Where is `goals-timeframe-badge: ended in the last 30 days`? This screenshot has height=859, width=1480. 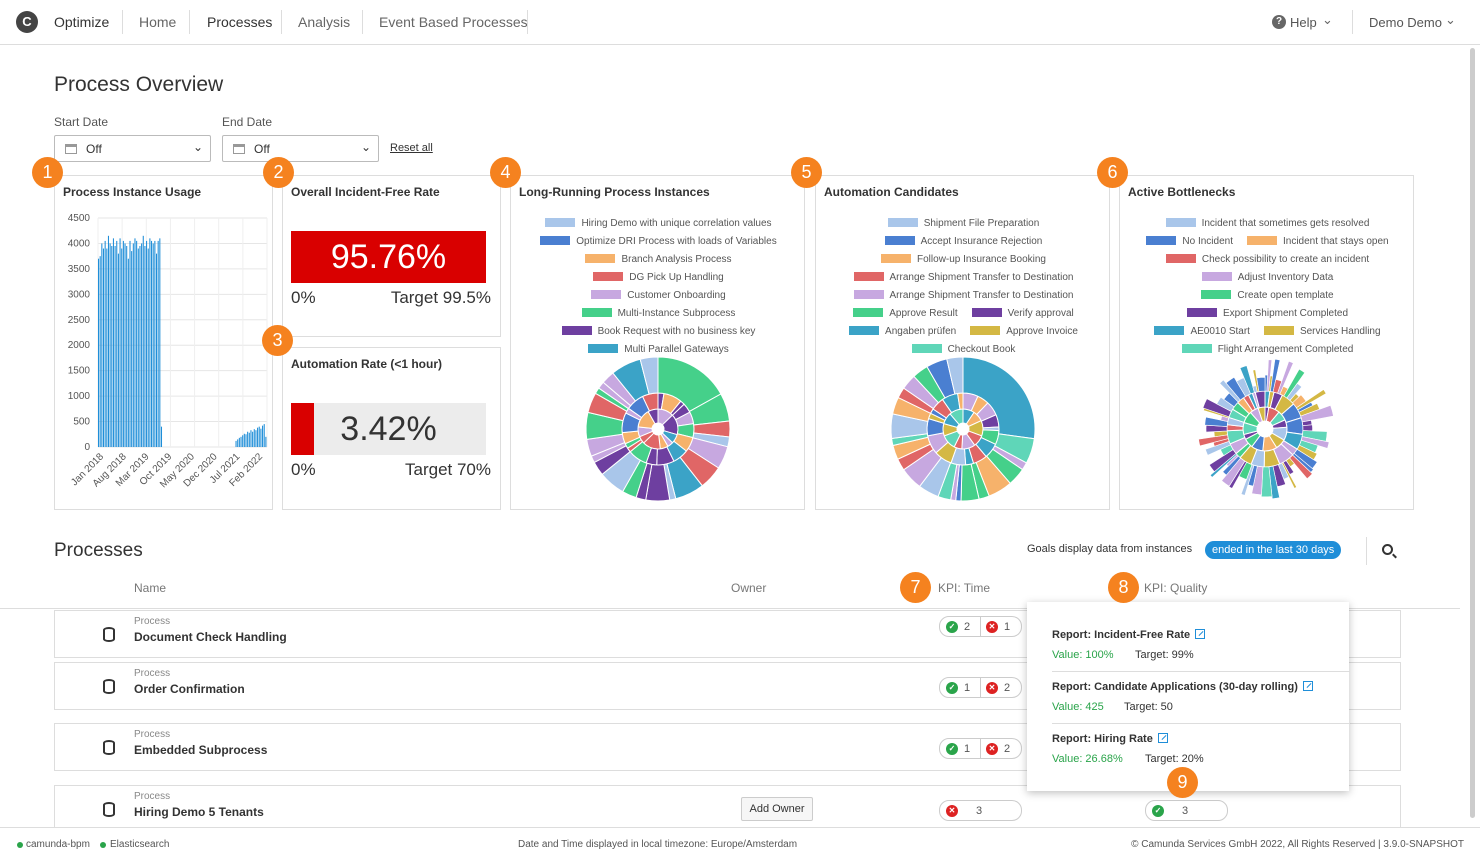
goals-timeframe-badge: ended in the last 30 days is located at coordinates (1273, 550).